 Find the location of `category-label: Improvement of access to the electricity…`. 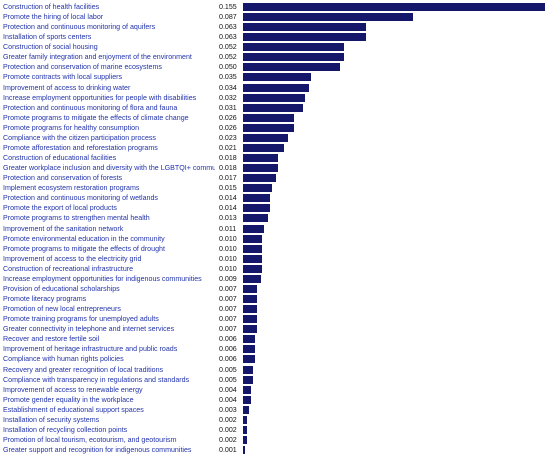

category-label: Improvement of access to the electricity… is located at coordinates (72, 258).